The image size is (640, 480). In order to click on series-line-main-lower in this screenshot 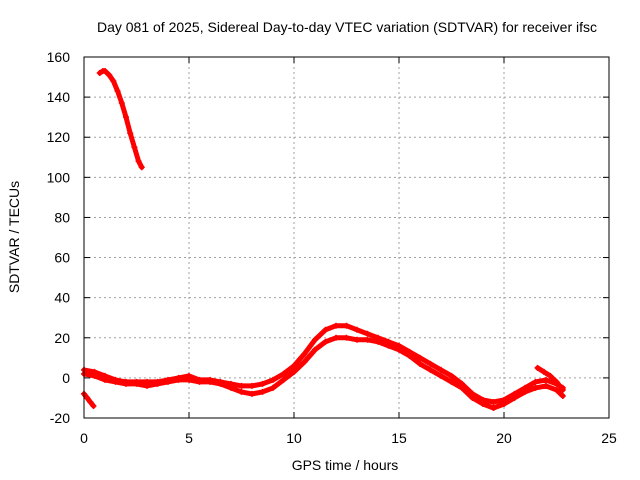, I will do `click(323, 373)`.